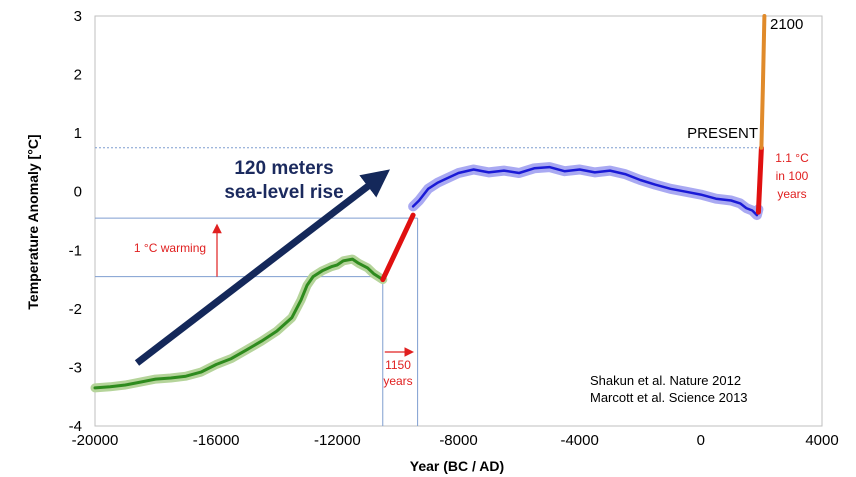  Describe the element at coordinates (791, 194) in the screenshot. I see `recent-warming-annotation-line3: years` at that location.